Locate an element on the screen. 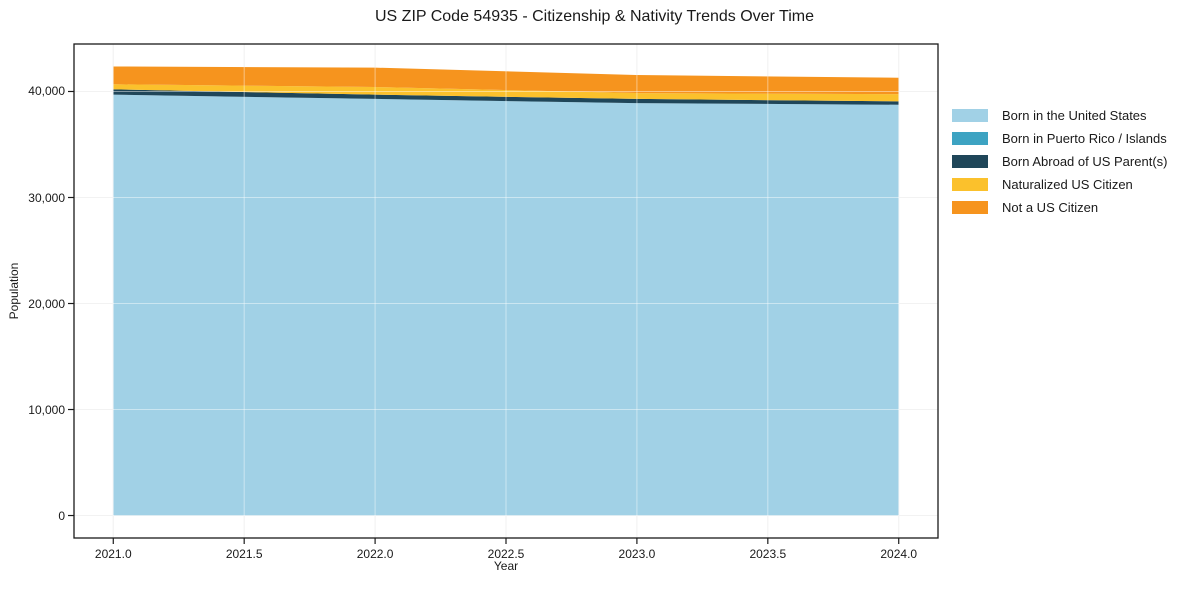  x-tick-label: 2021.0 is located at coordinates (113, 554).